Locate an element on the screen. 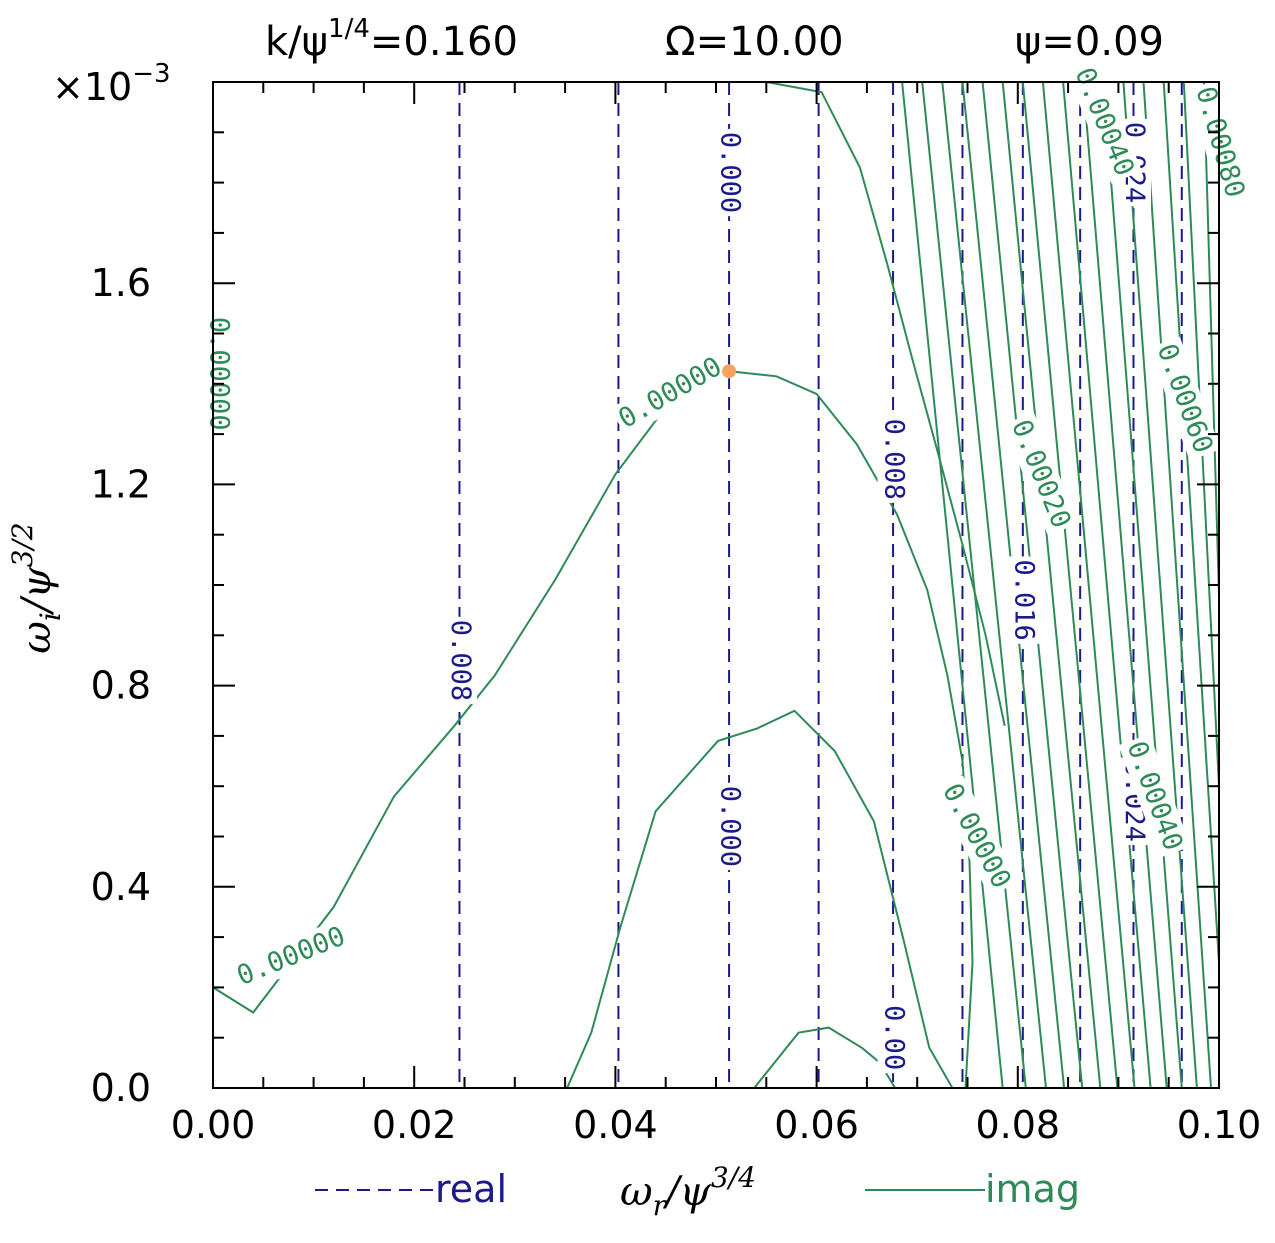 The height and width of the screenshot is (1243, 1275). x-axis-label: ωr/ψ3/4 is located at coordinates (688, 1191).